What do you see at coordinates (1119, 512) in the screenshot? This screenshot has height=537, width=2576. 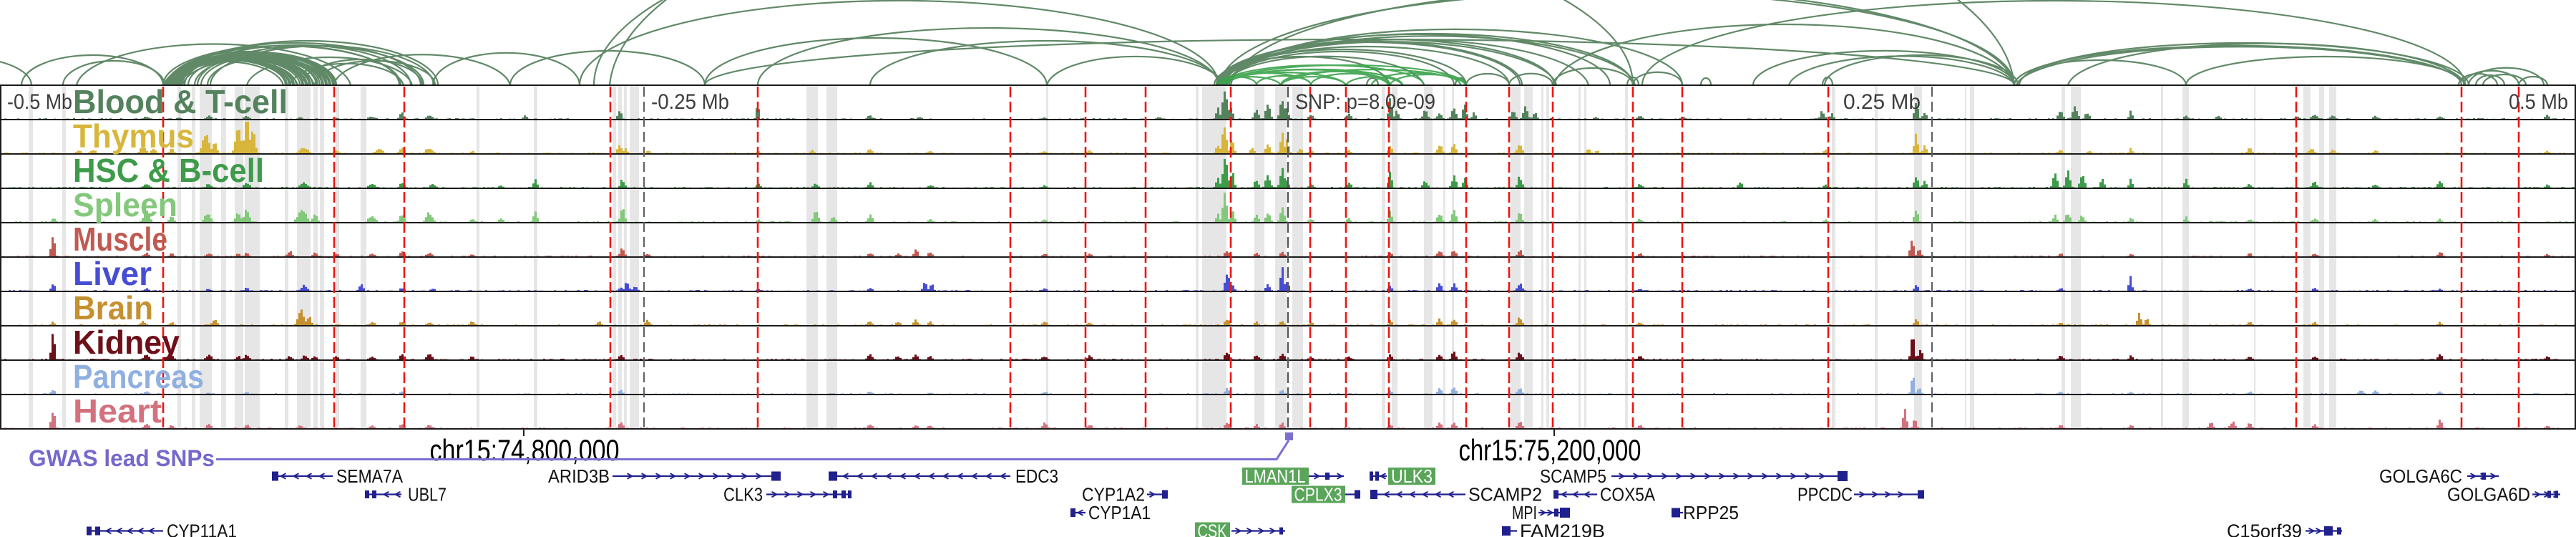 I see `svg-text: CYP1A1` at bounding box center [1119, 512].